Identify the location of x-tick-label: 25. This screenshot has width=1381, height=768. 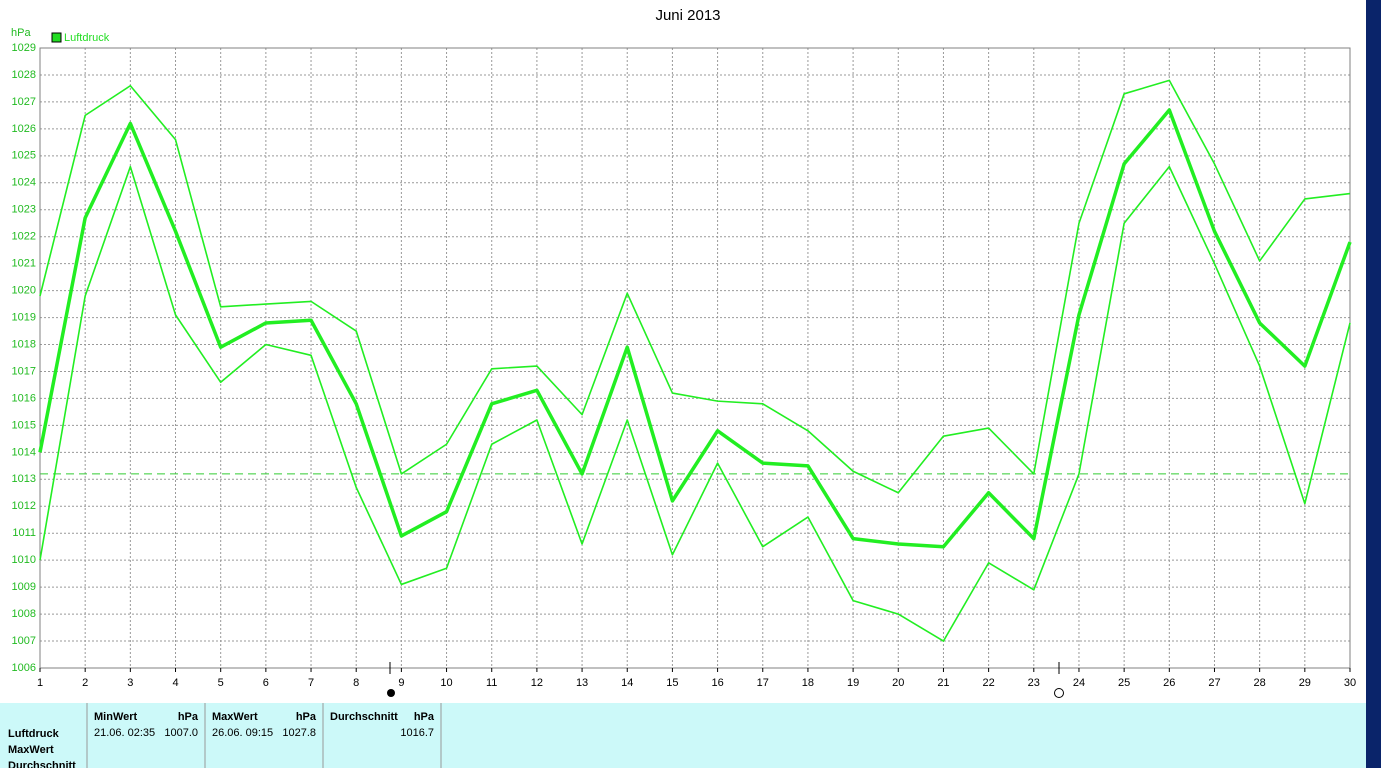
(1124, 683).